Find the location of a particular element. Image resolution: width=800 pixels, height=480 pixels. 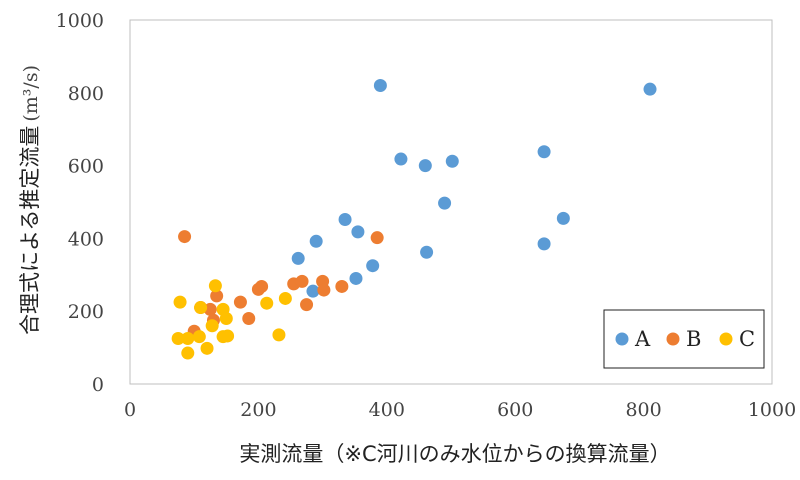

legend-marker-b is located at coordinates (673, 339).